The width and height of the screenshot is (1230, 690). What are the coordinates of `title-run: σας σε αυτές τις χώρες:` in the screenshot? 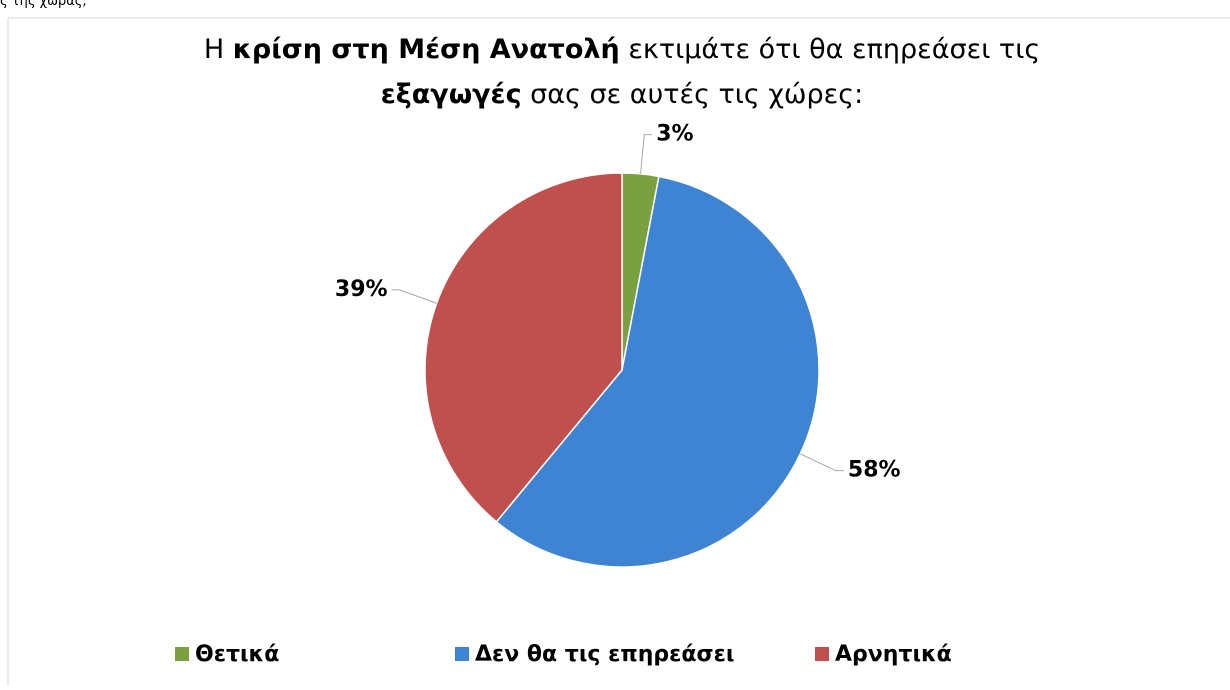 It's located at (693, 94).